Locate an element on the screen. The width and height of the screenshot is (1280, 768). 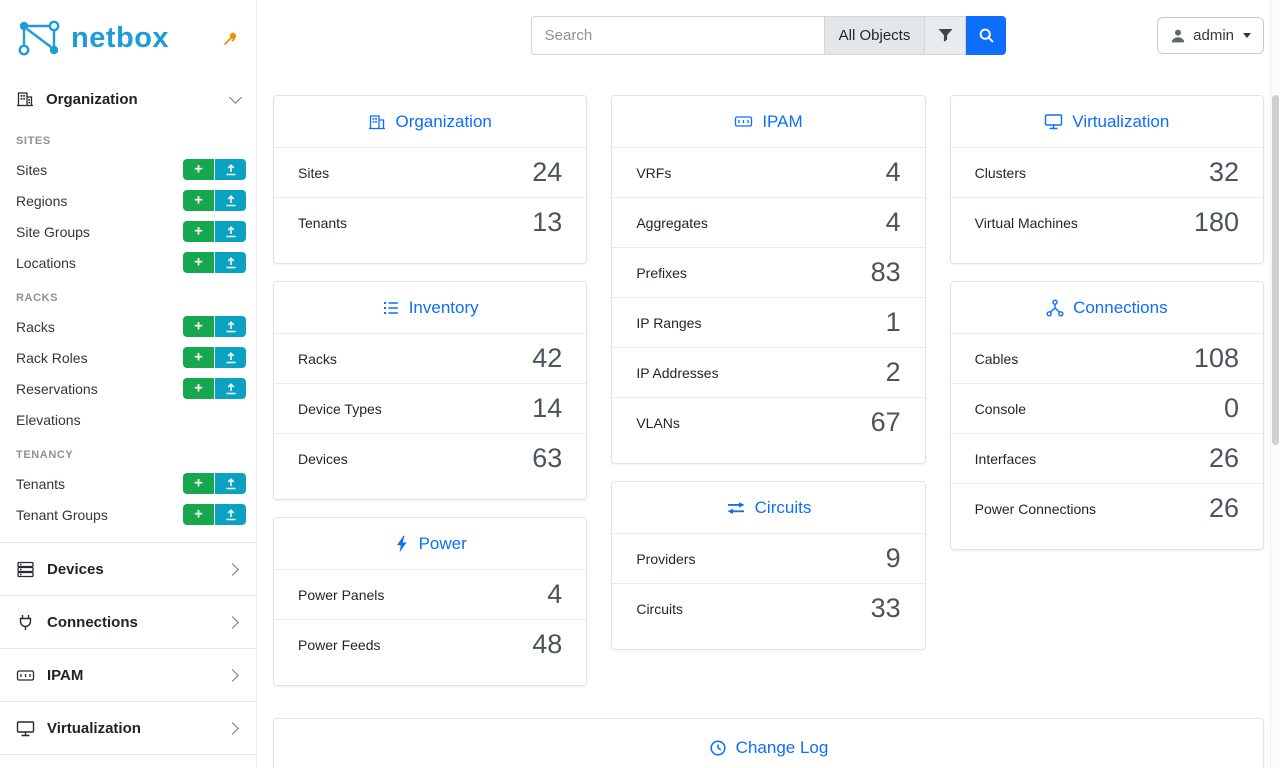
stat-label-link: Devices is located at coordinates (323, 458).